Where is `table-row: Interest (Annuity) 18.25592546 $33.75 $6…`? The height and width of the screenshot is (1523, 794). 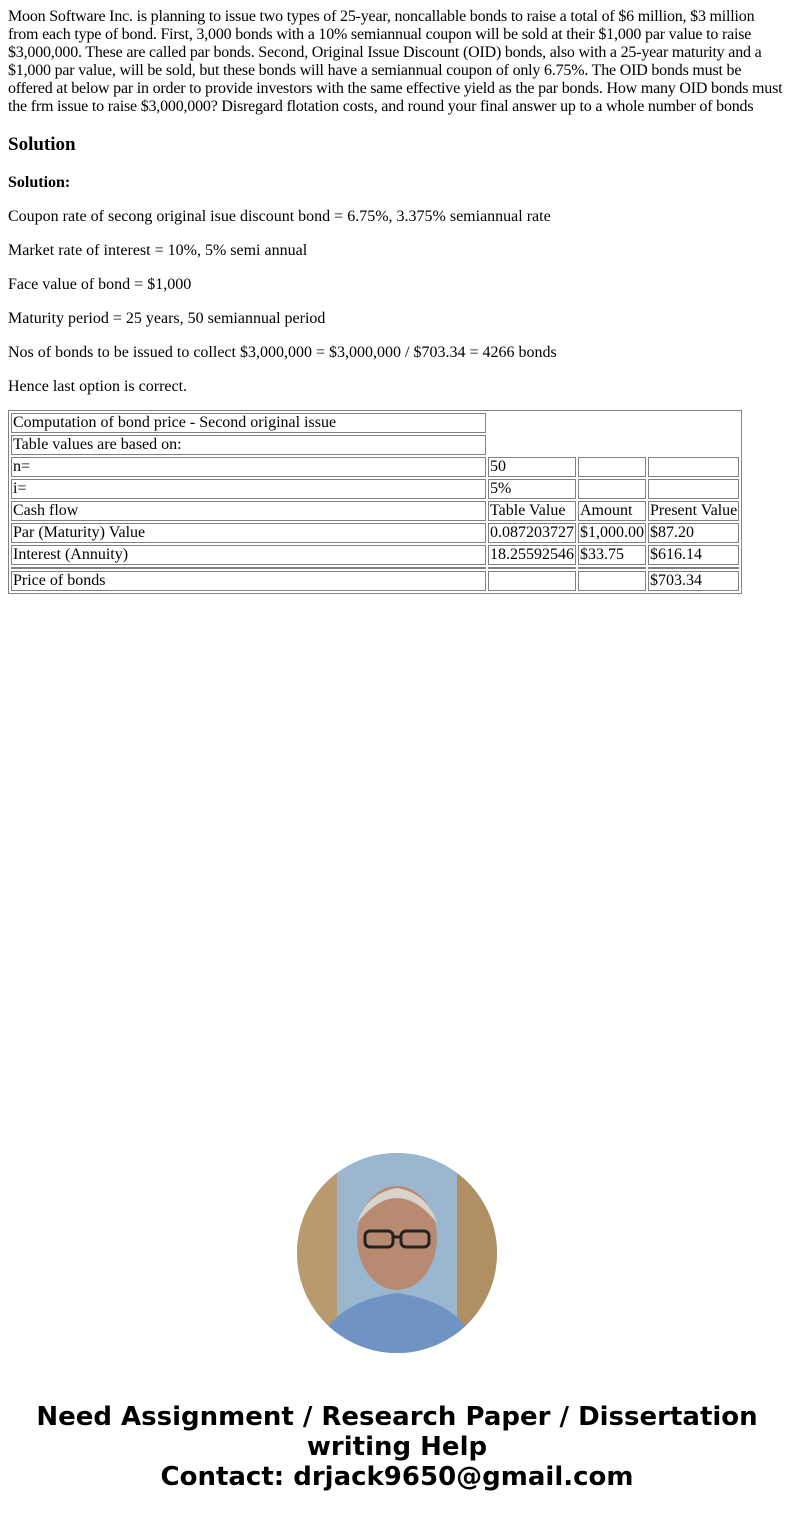 table-row: Interest (Annuity) 18.25592546 $33.75 $6… is located at coordinates (375, 555).